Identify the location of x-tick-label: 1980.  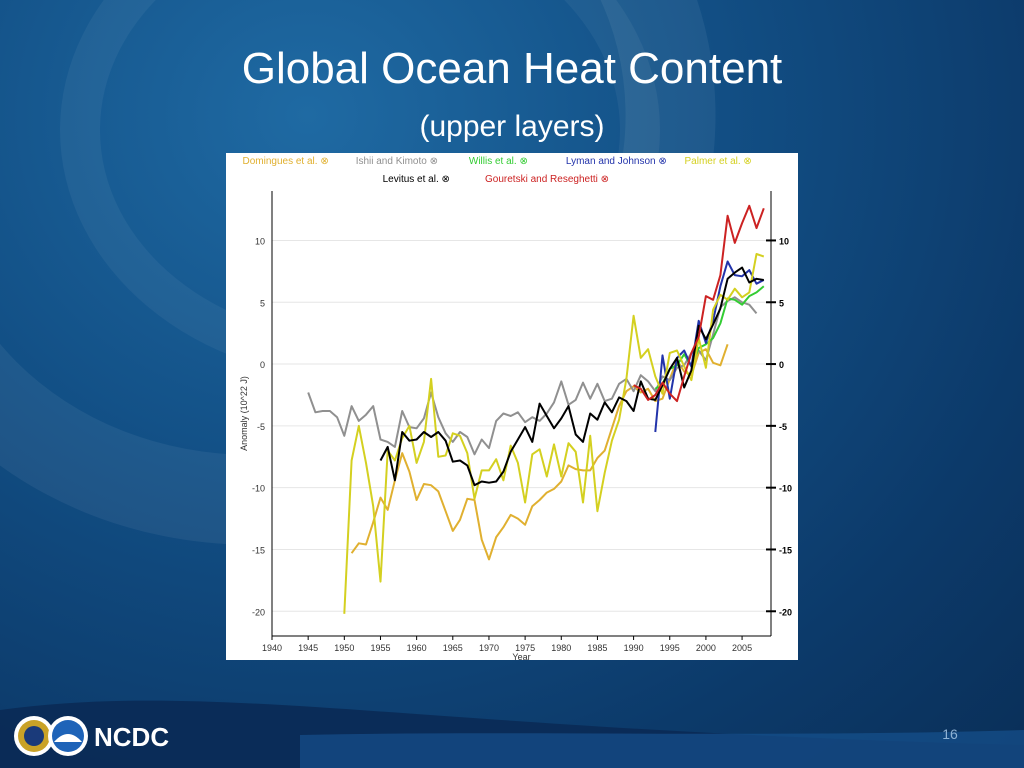
(561, 648).